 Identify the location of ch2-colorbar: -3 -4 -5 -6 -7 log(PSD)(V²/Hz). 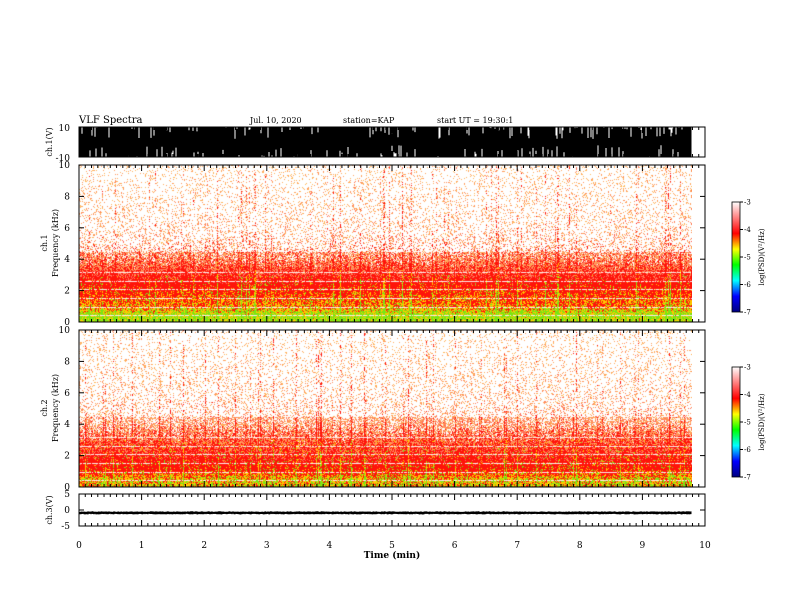
(748, 423).